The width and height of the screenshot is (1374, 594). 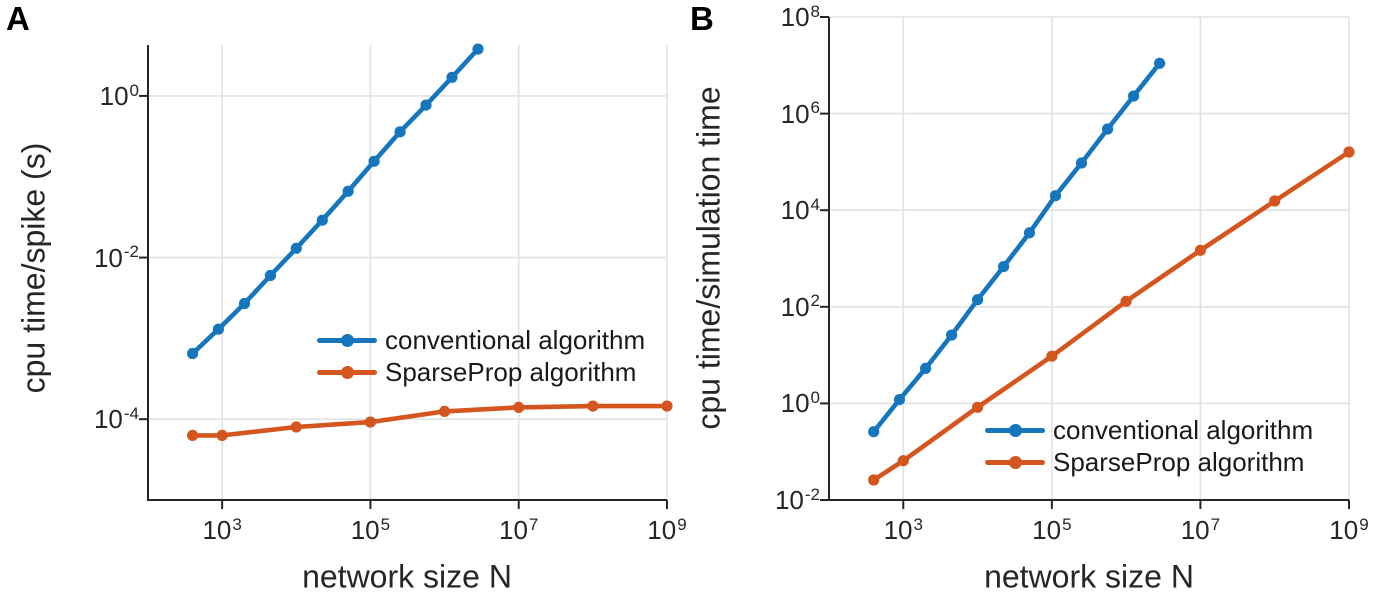 I want to click on panel-letter-a: A, so click(x=18, y=18).